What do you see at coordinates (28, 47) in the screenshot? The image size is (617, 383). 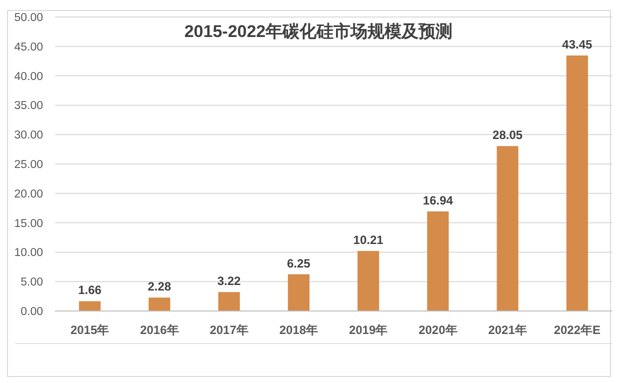 I see `y-tick-label: 45.00` at bounding box center [28, 47].